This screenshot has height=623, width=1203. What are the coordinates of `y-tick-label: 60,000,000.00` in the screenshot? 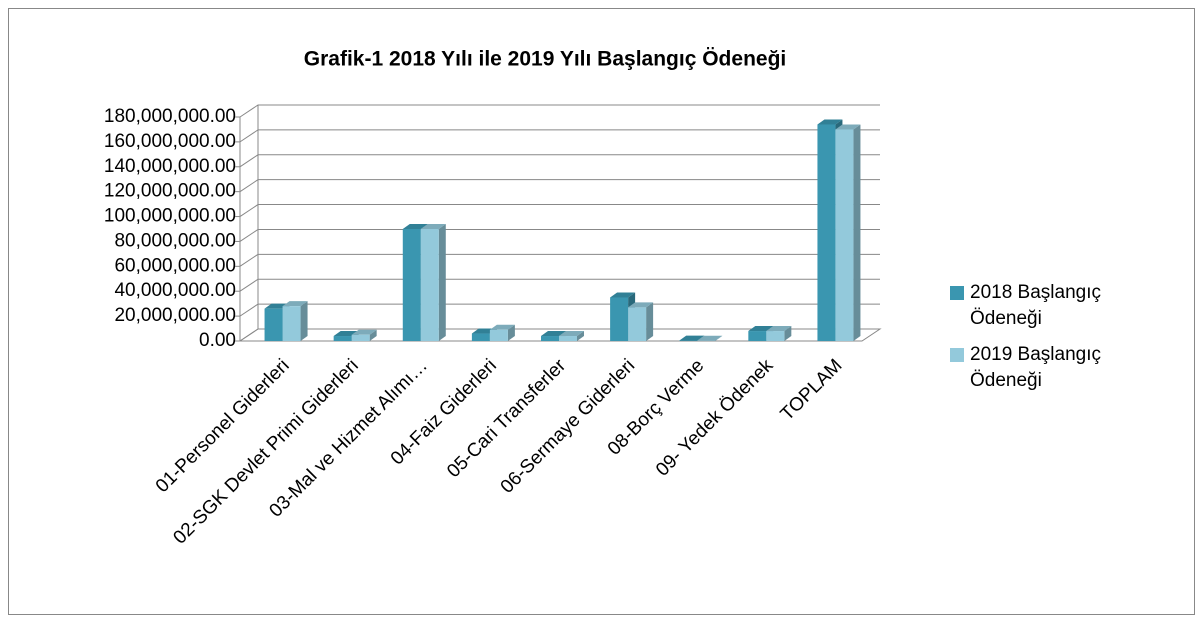 It's located at (175, 265).